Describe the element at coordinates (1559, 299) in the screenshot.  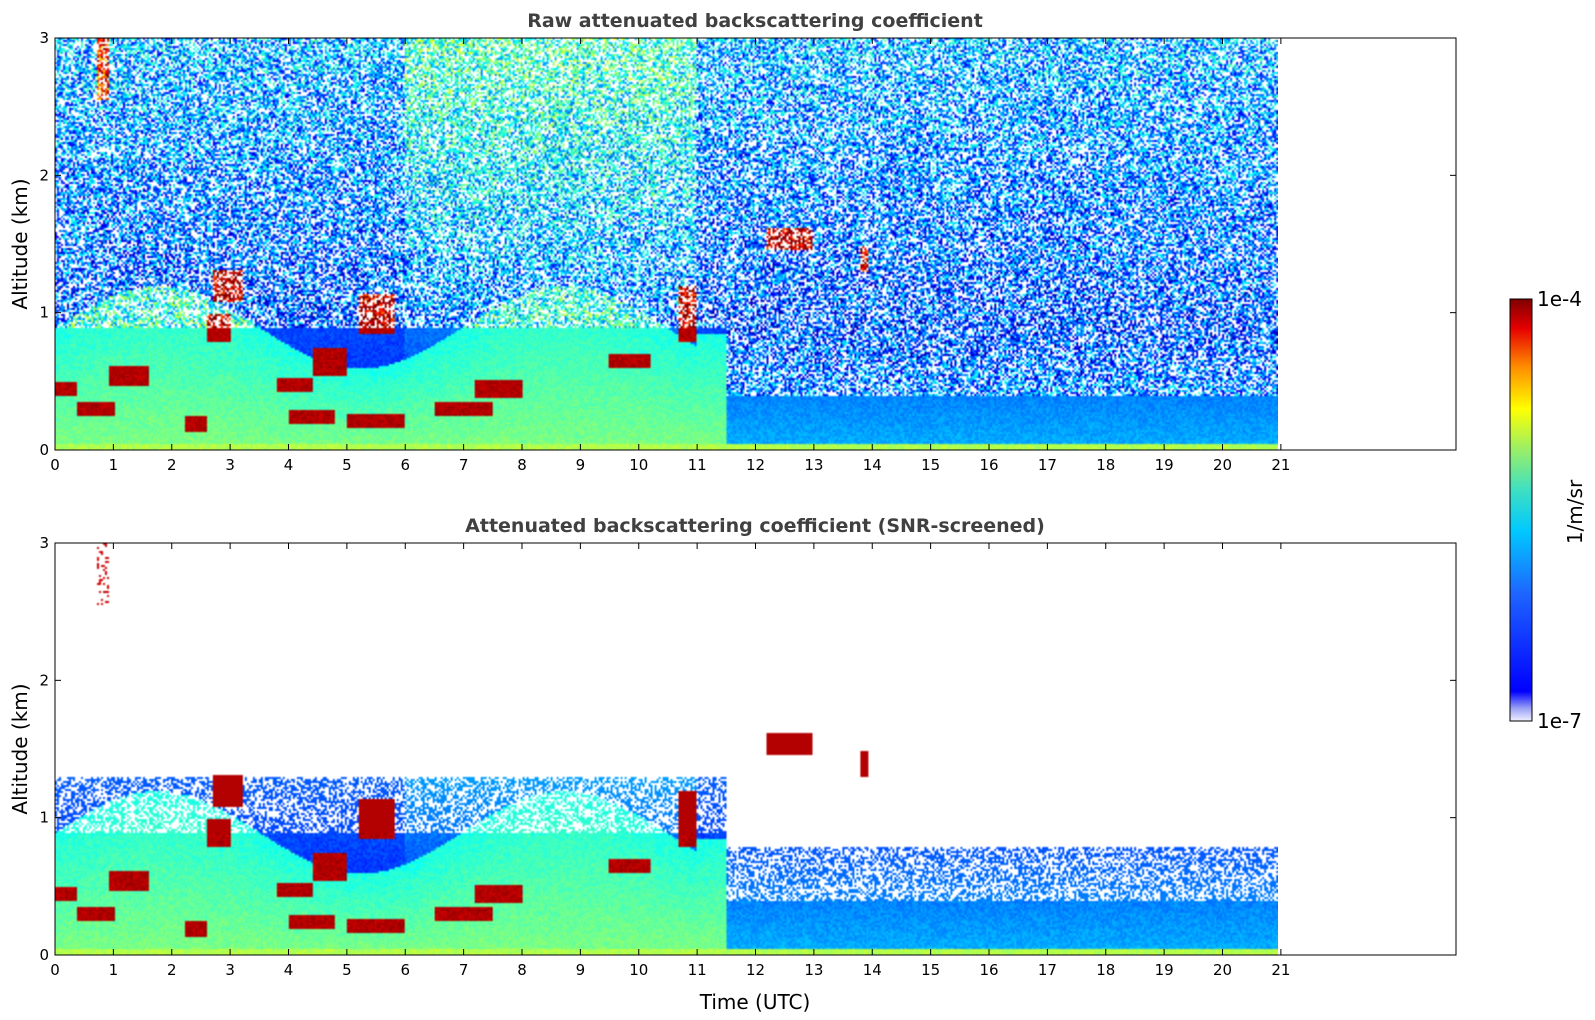
I see `colorbar-max-label: 1e-4` at that location.